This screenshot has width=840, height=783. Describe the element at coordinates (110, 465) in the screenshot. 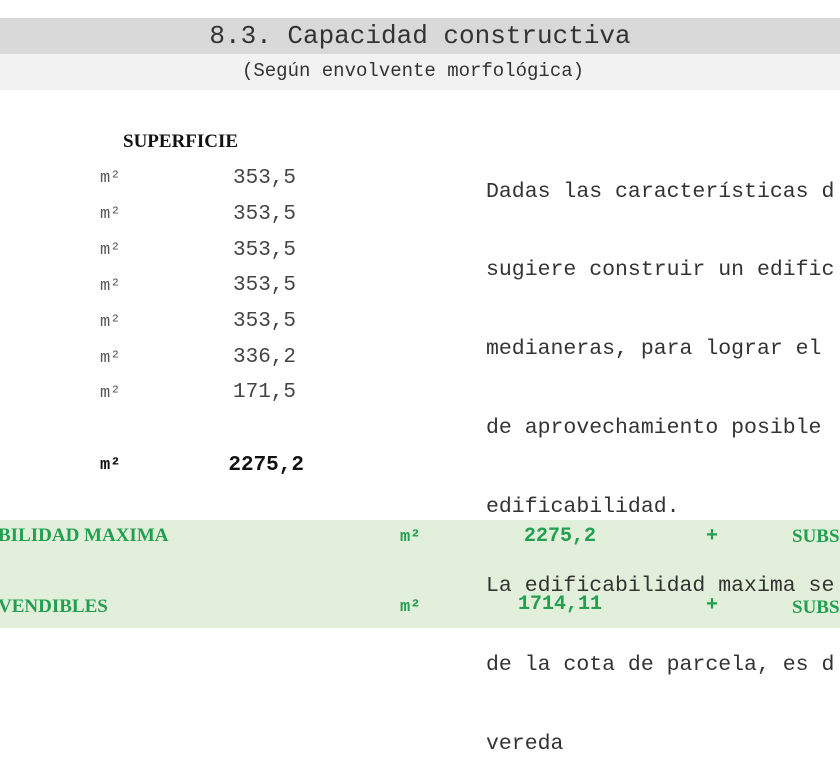

I see `total-unit-label: m²` at that location.